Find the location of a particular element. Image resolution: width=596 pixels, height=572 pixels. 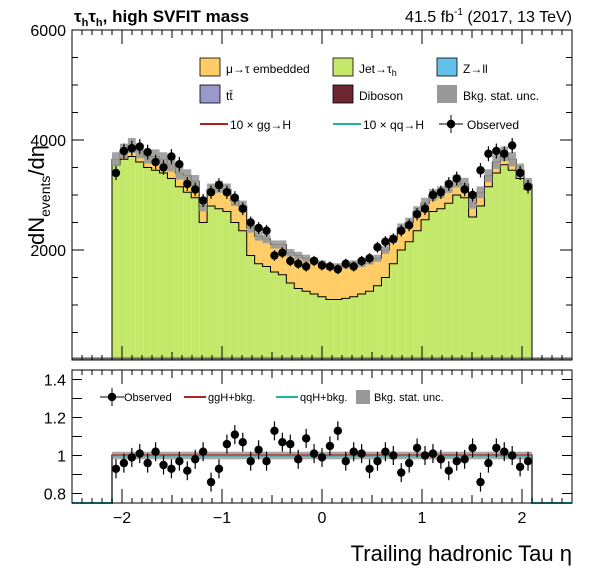

legend-obs-marker is located at coordinates (451, 124).